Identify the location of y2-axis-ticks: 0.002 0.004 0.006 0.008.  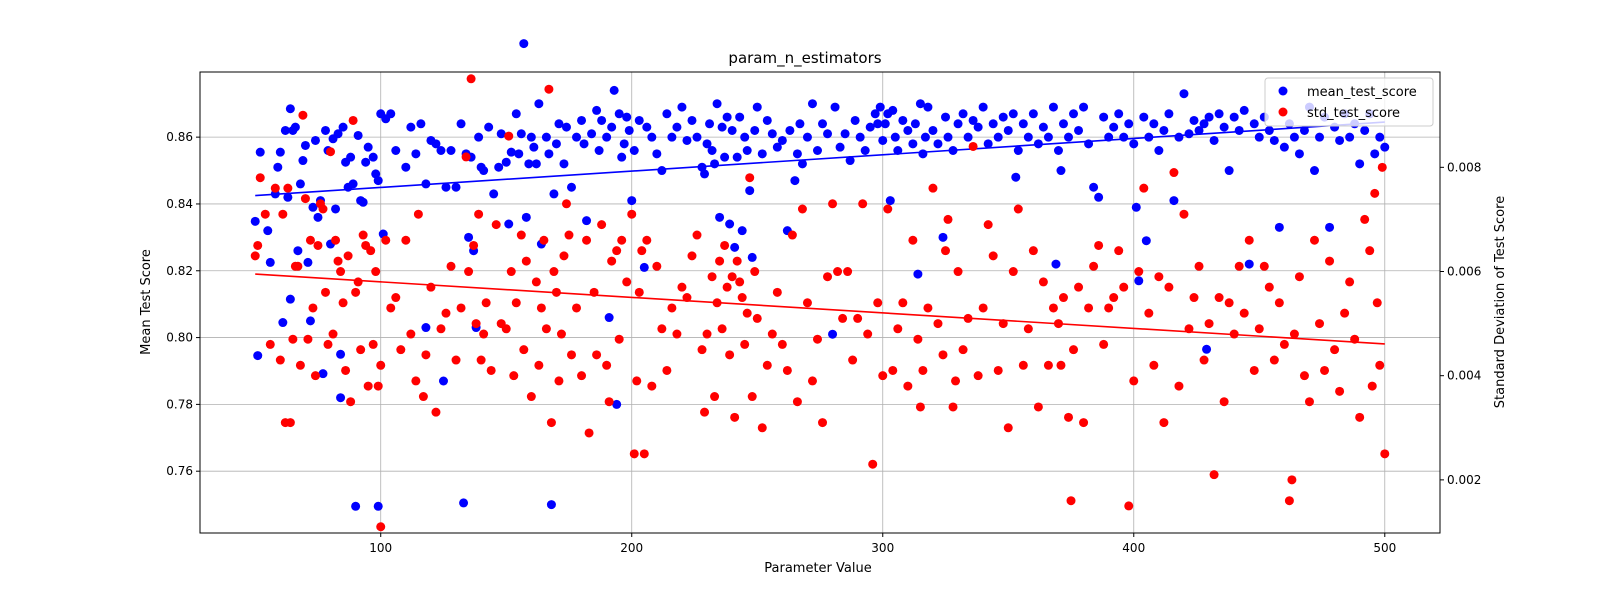
(1460, 323).